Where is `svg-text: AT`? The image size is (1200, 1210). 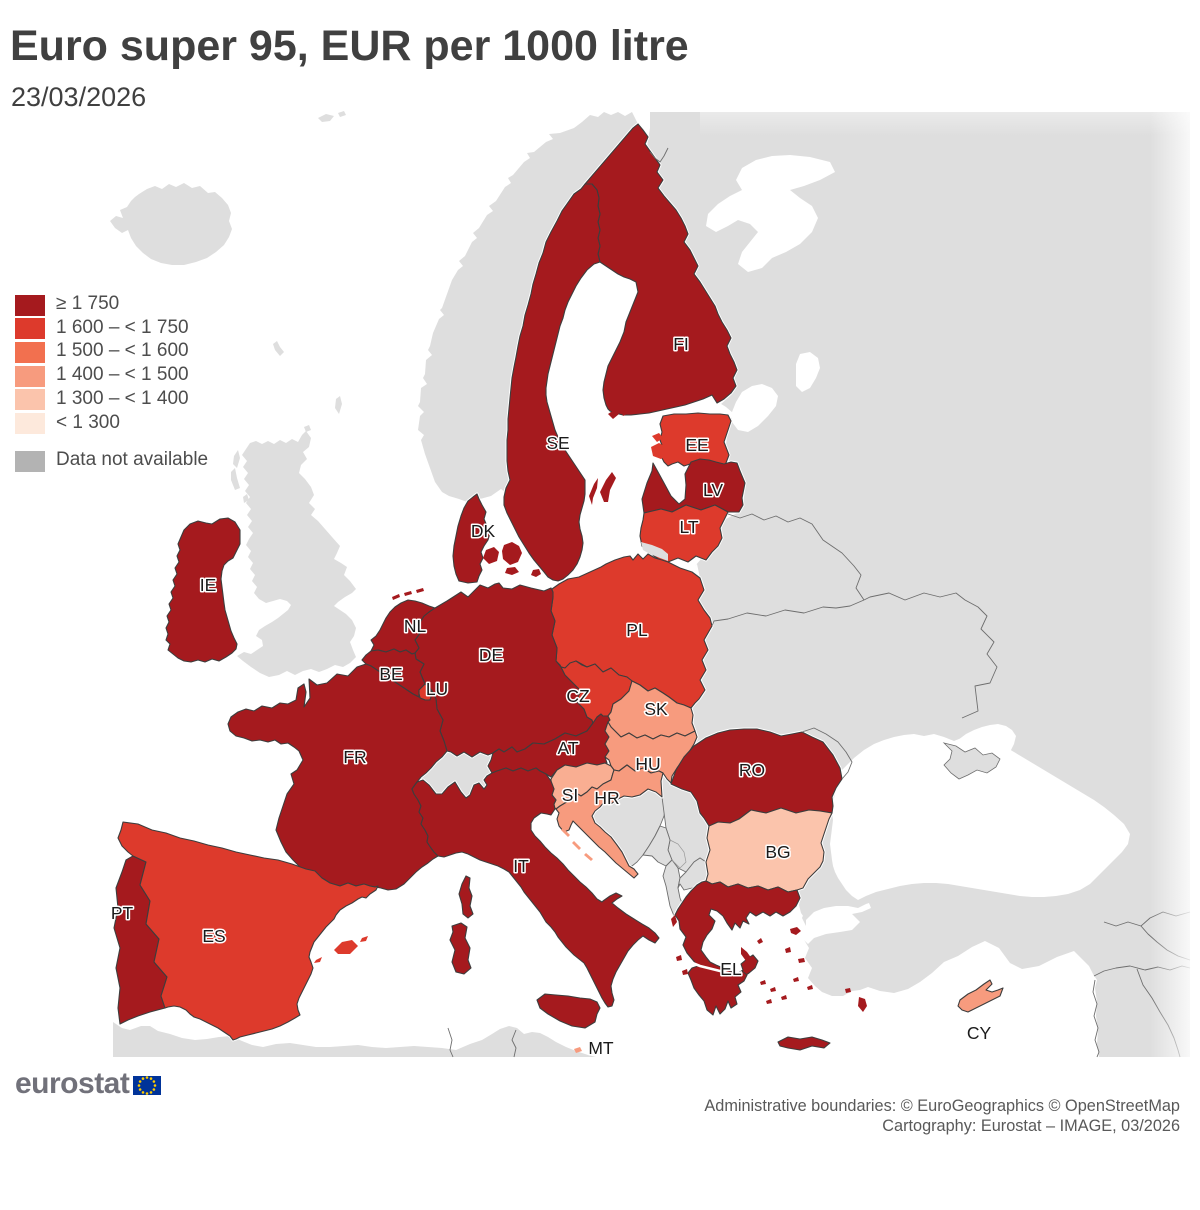
svg-text: AT is located at coordinates (567, 748).